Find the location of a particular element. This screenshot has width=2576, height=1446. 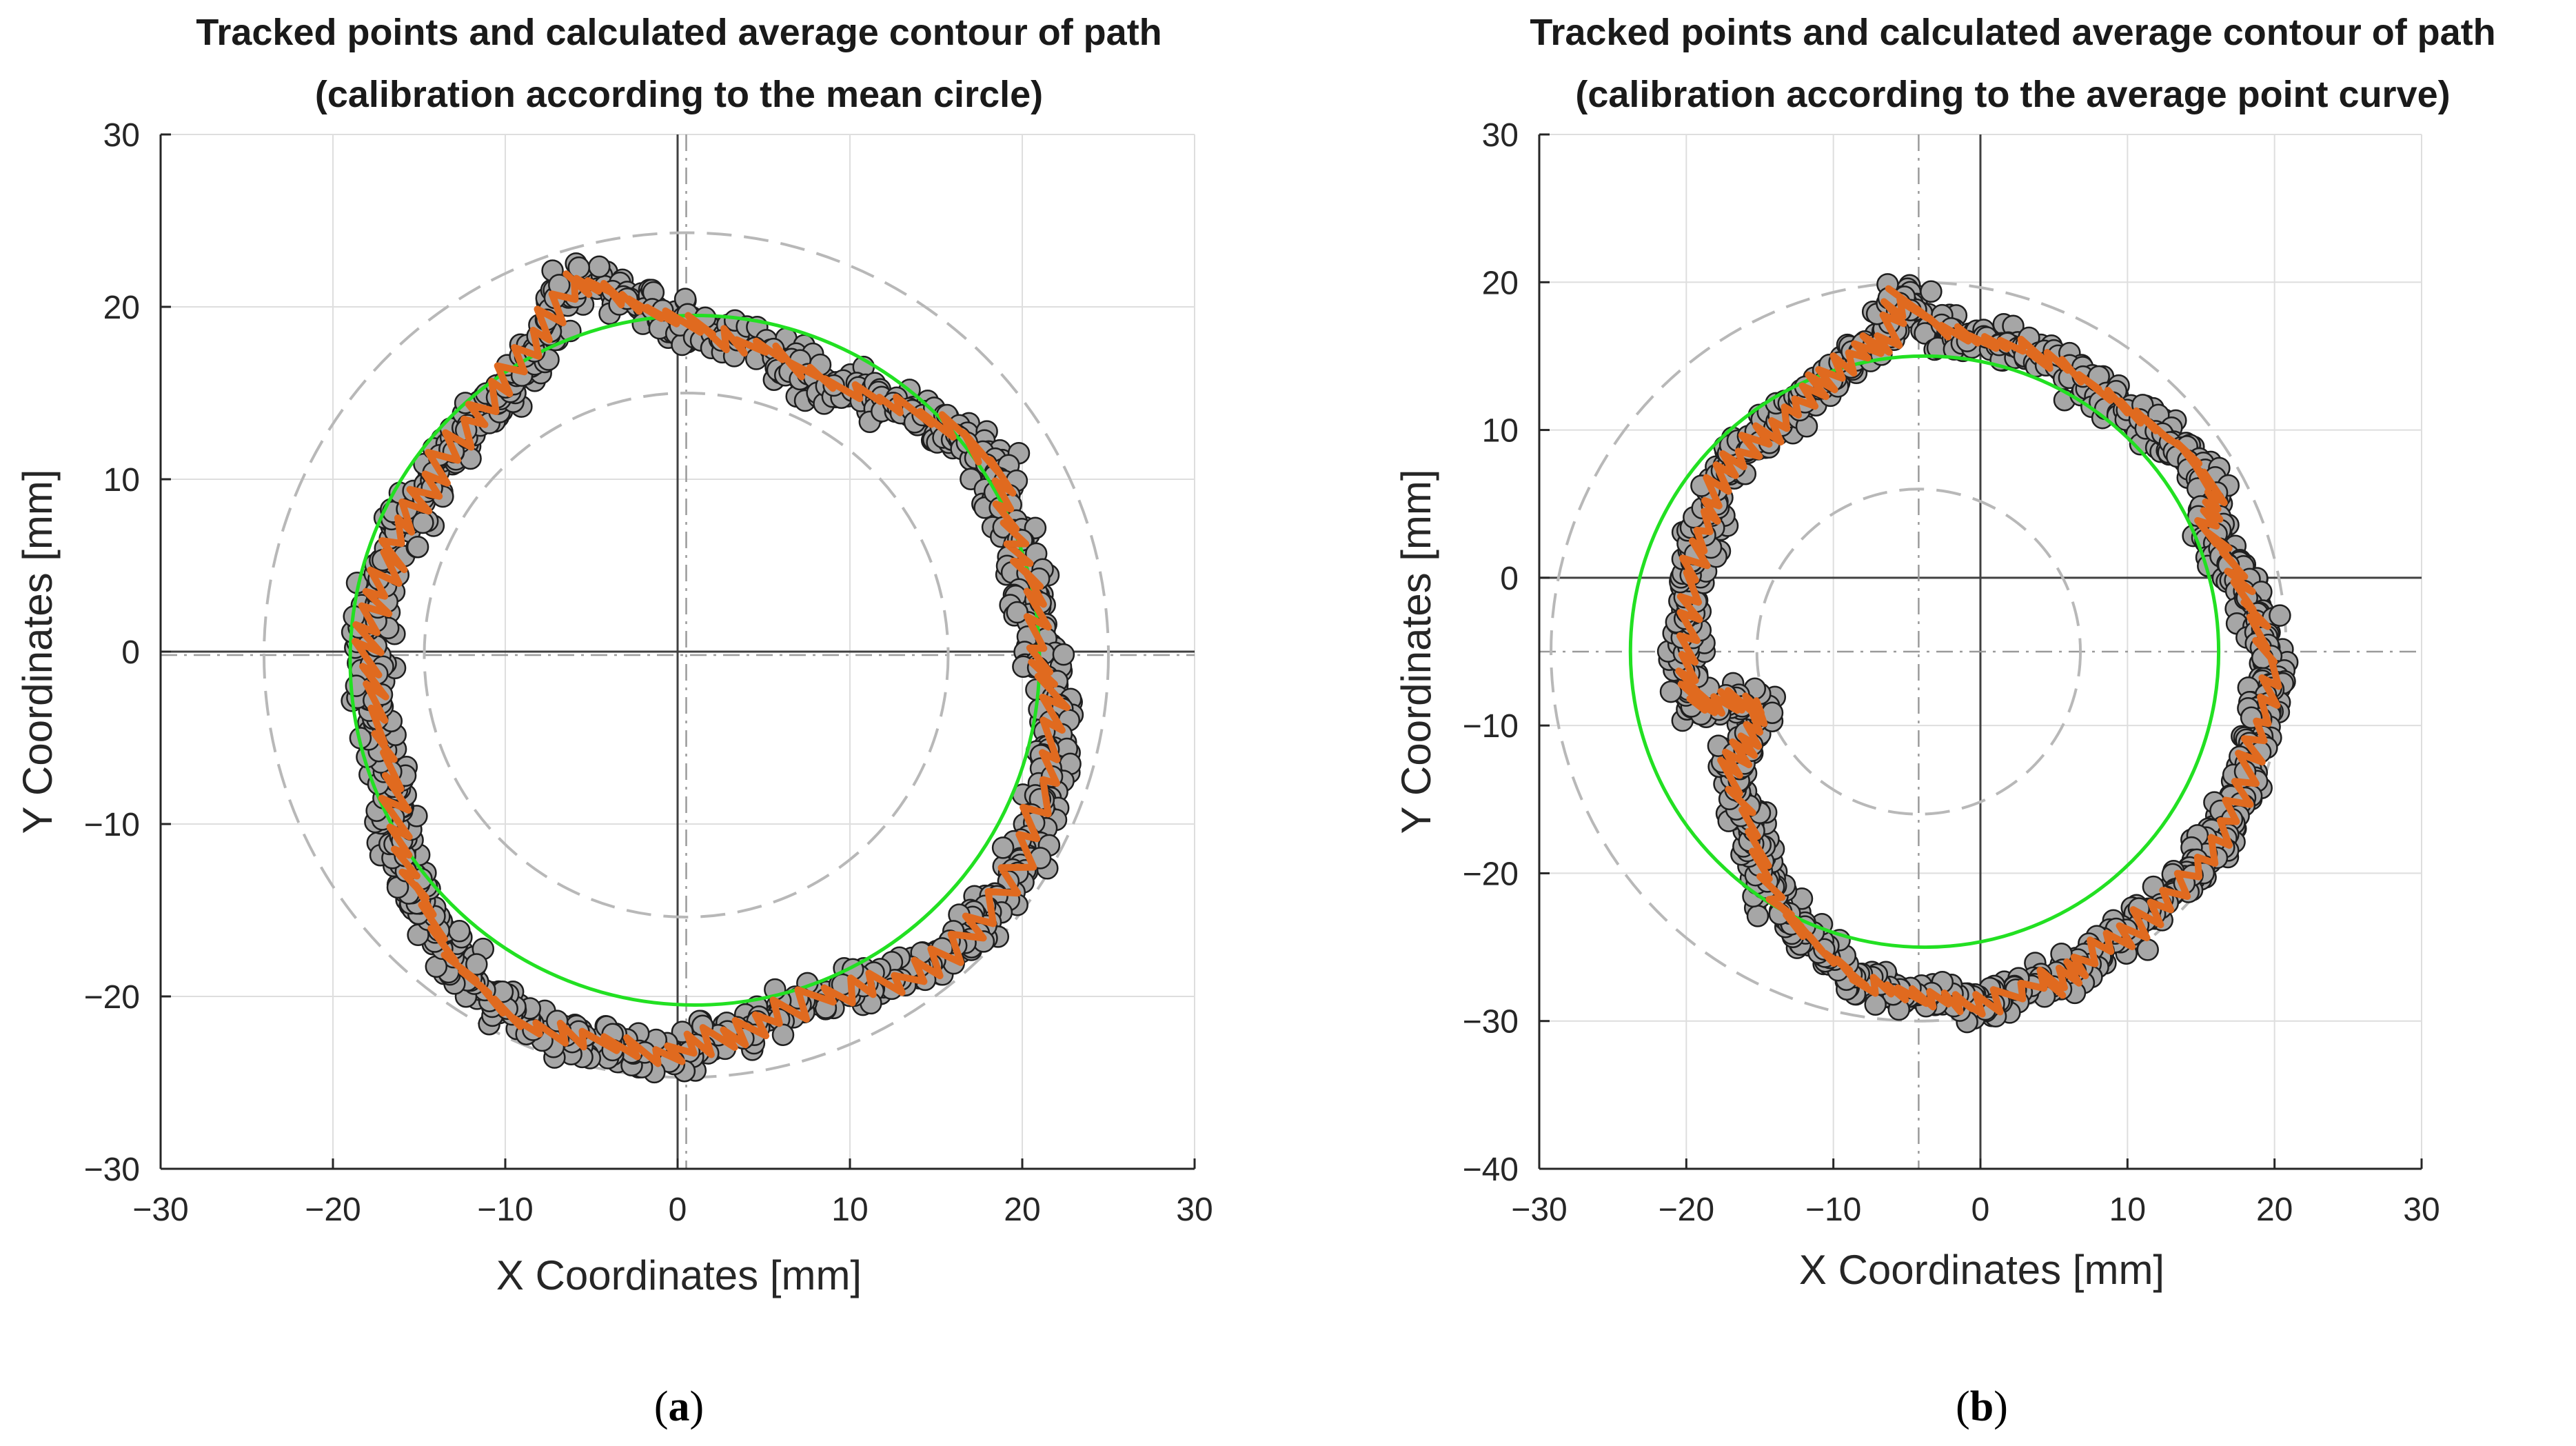

panel-b-y-tick-label: −10 is located at coordinates (1491, 726).